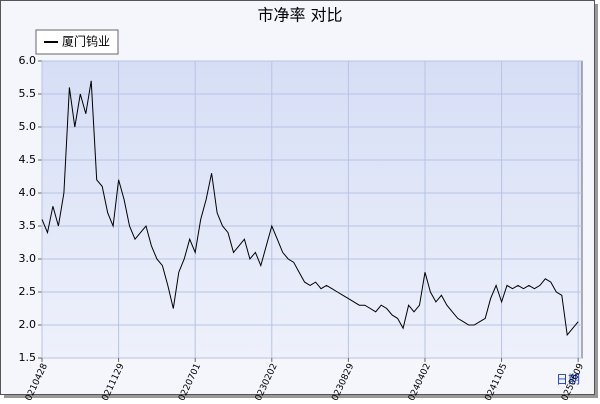 This screenshot has height=404, width=600. I want to click on legend-label: 厦门钨业, so click(86, 41).